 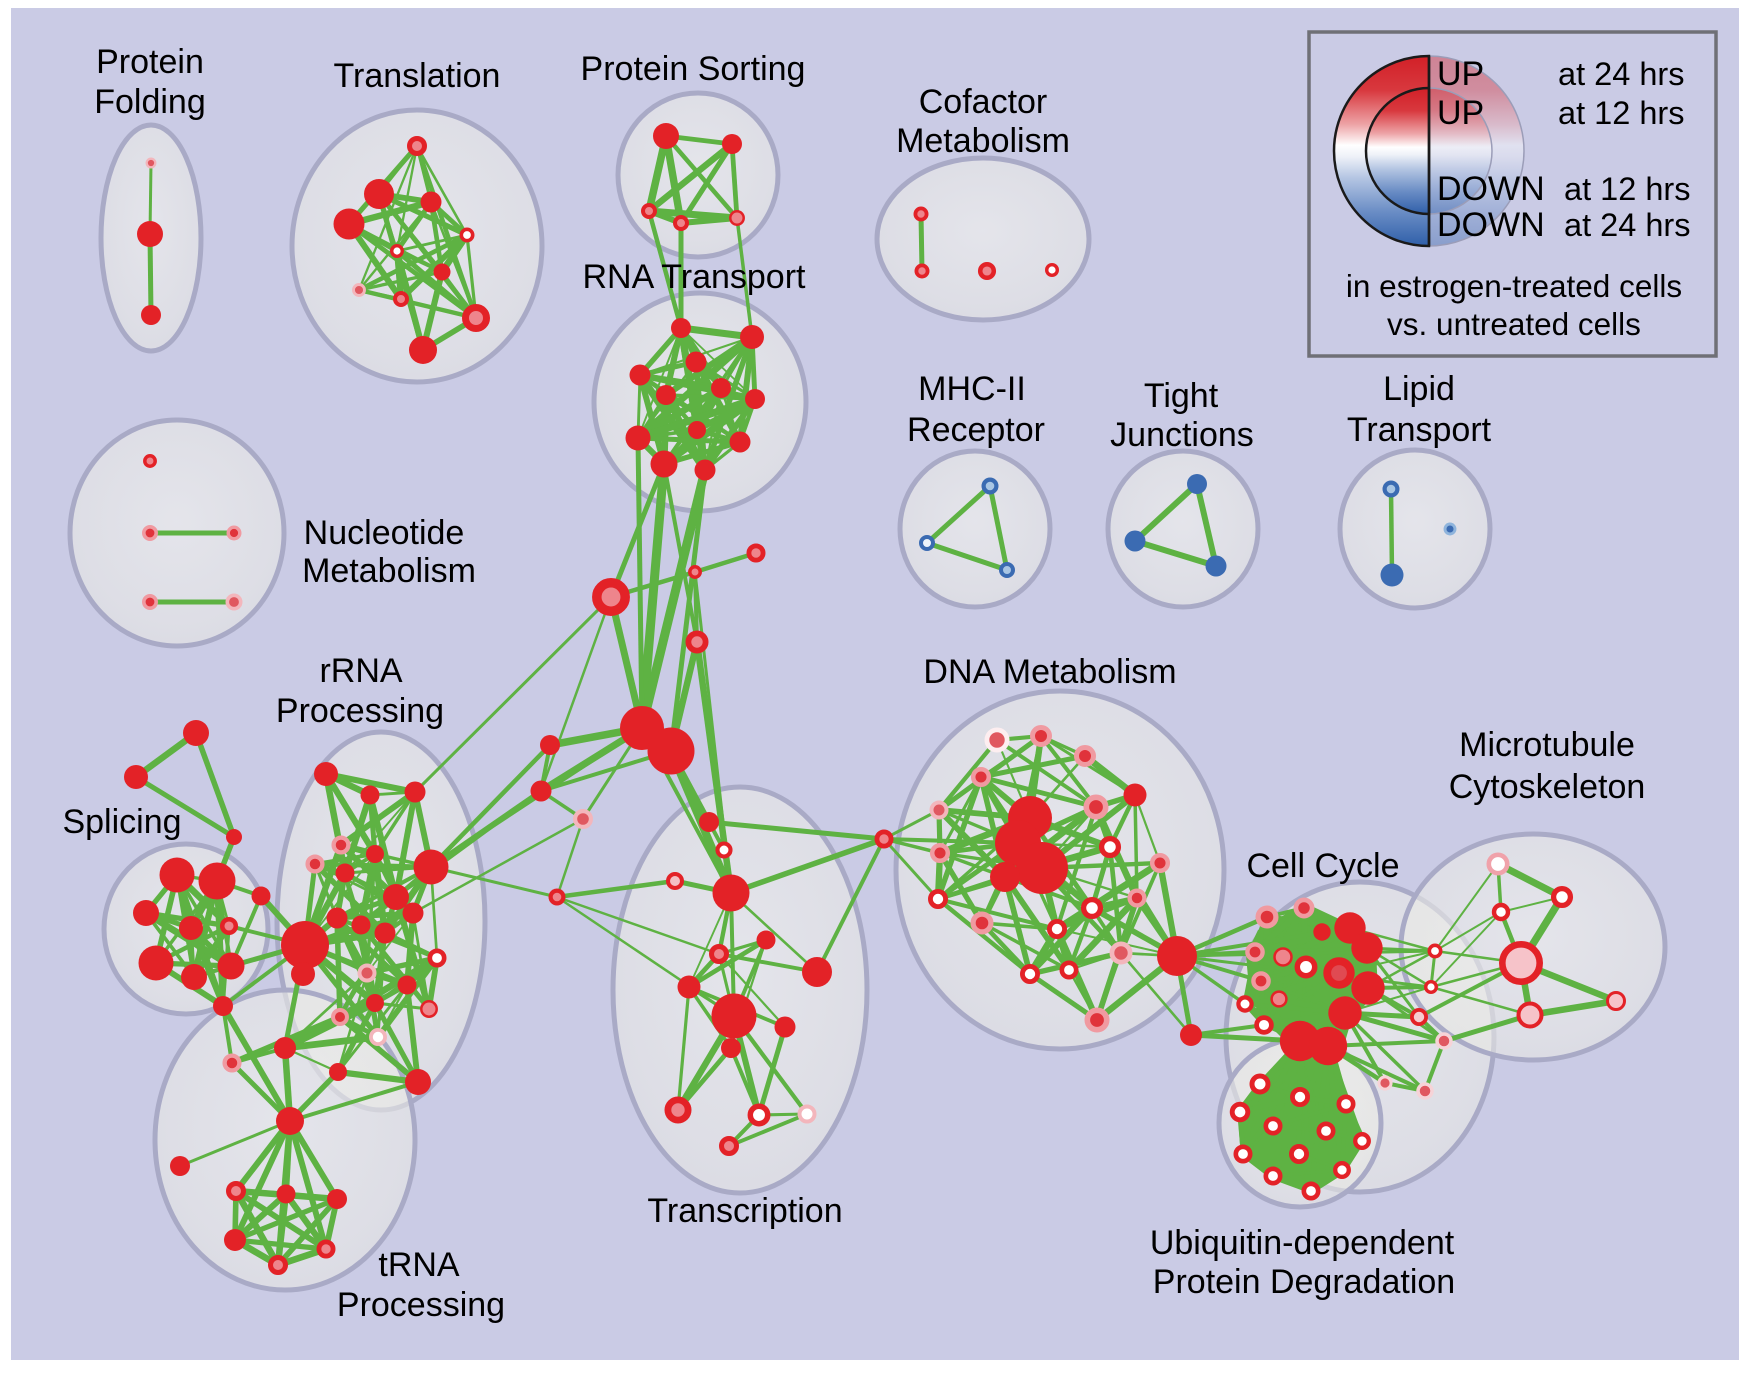 What do you see at coordinates (1181, 396) in the screenshot?
I see `svg-text: Tight` at bounding box center [1181, 396].